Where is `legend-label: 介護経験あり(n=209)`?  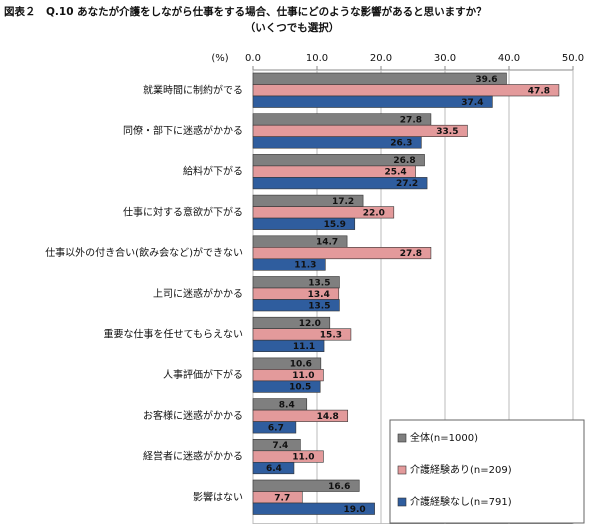
legend-label: 介護経験あり(n=209) is located at coordinates (461, 469).